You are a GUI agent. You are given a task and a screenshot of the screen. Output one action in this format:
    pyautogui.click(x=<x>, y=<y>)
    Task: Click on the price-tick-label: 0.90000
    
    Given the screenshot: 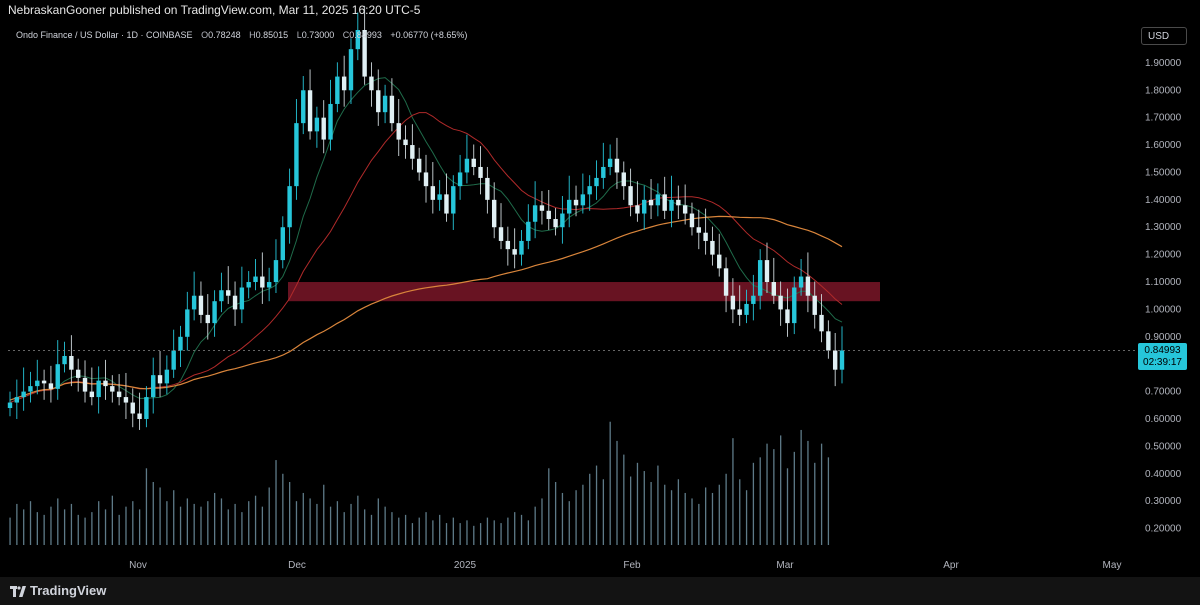 What is the action you would take?
    pyautogui.click(x=1163, y=337)
    